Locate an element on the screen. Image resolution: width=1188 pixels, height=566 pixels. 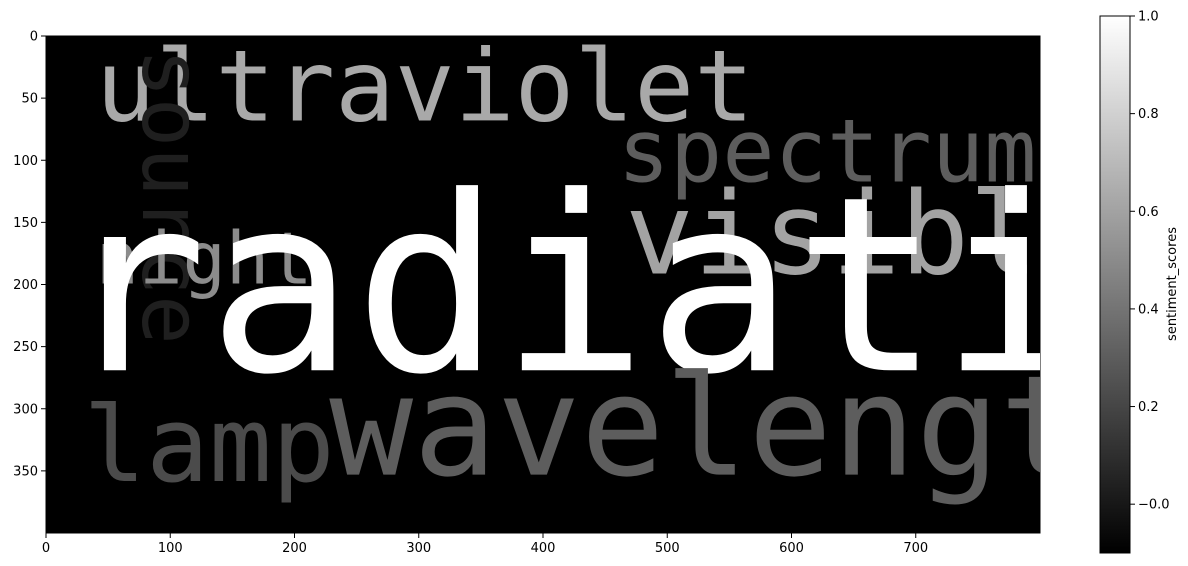
x-tick-label: 600 is located at coordinates (791, 548).